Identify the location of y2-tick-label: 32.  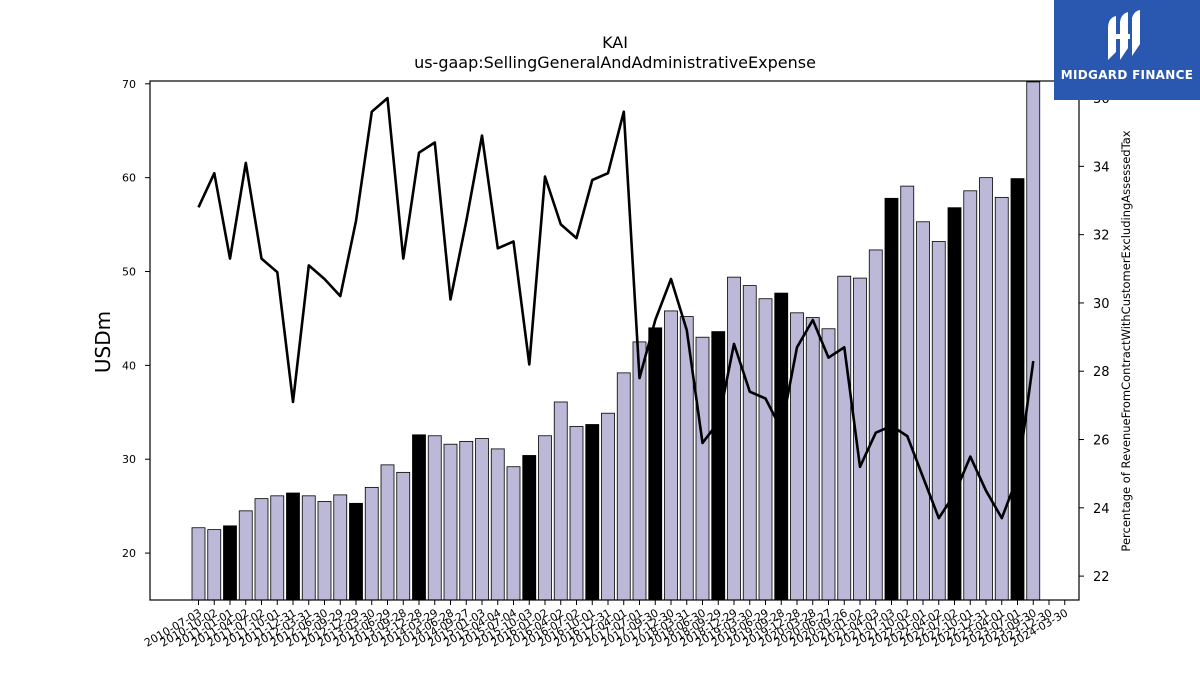
(1101, 236).